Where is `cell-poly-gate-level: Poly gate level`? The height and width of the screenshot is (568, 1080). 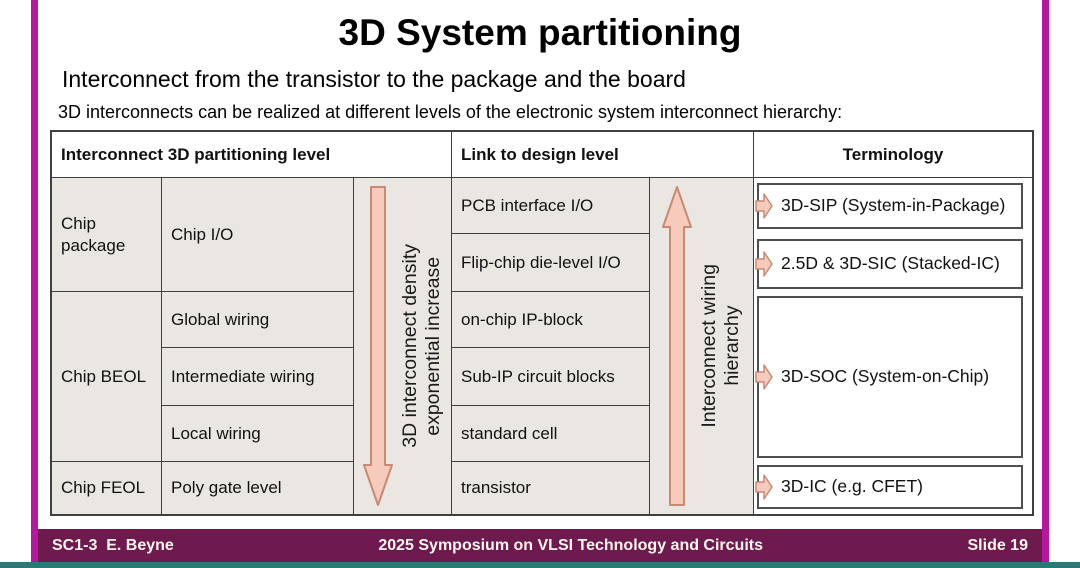 cell-poly-gate-level: Poly gate level is located at coordinates (258, 488).